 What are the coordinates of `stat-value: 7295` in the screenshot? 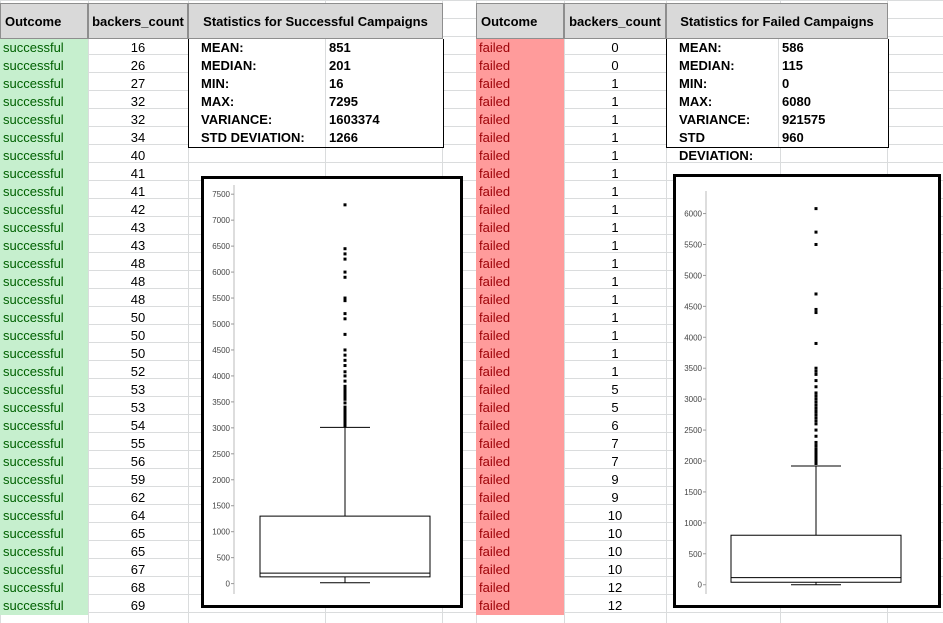 It's located at (343, 101).